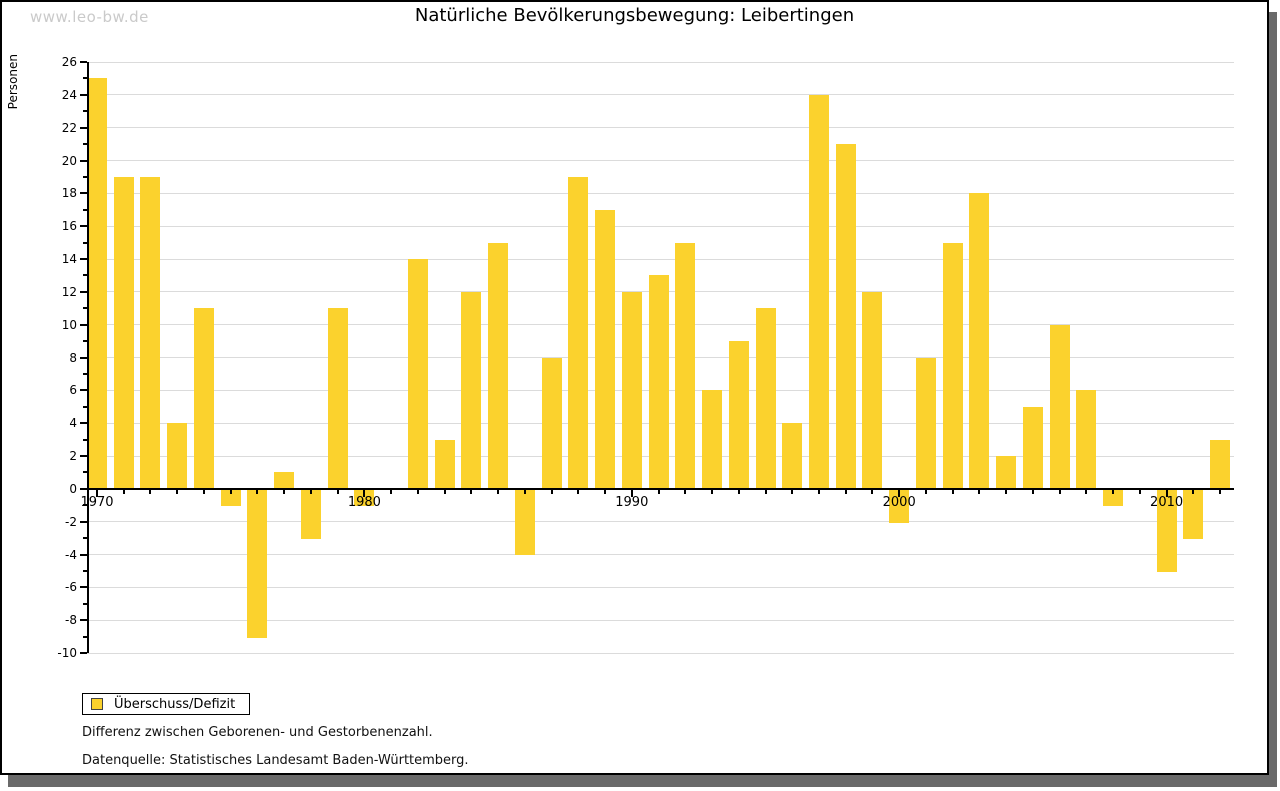 This screenshot has height=791, width=1280. I want to click on bar-1983, so click(444, 464).